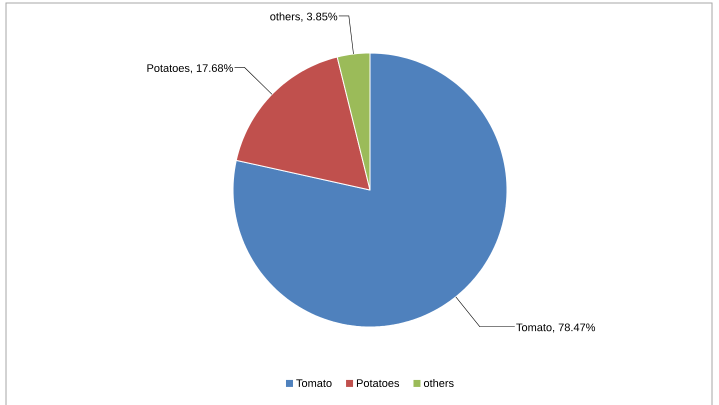  Describe the element at coordinates (190, 69) in the screenshot. I see `data-label: Potatoes, 17.68%` at that location.